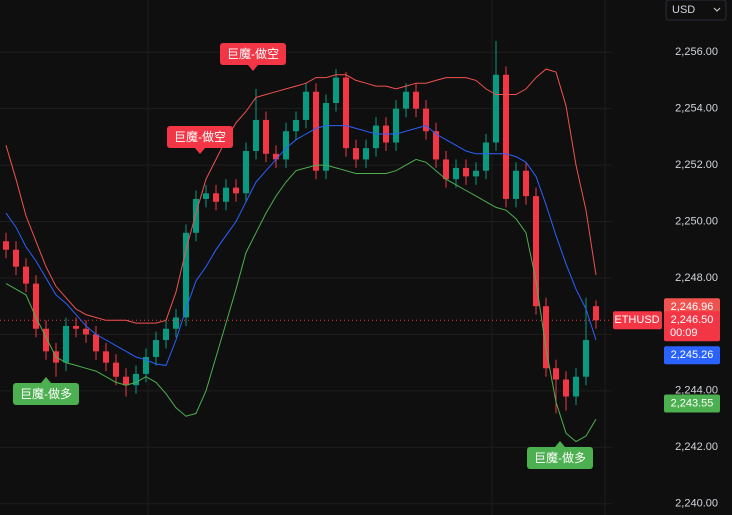 Image resolution: width=732 pixels, height=515 pixels. What do you see at coordinates (717, 9) in the screenshot?
I see `chevron` at bounding box center [717, 9].